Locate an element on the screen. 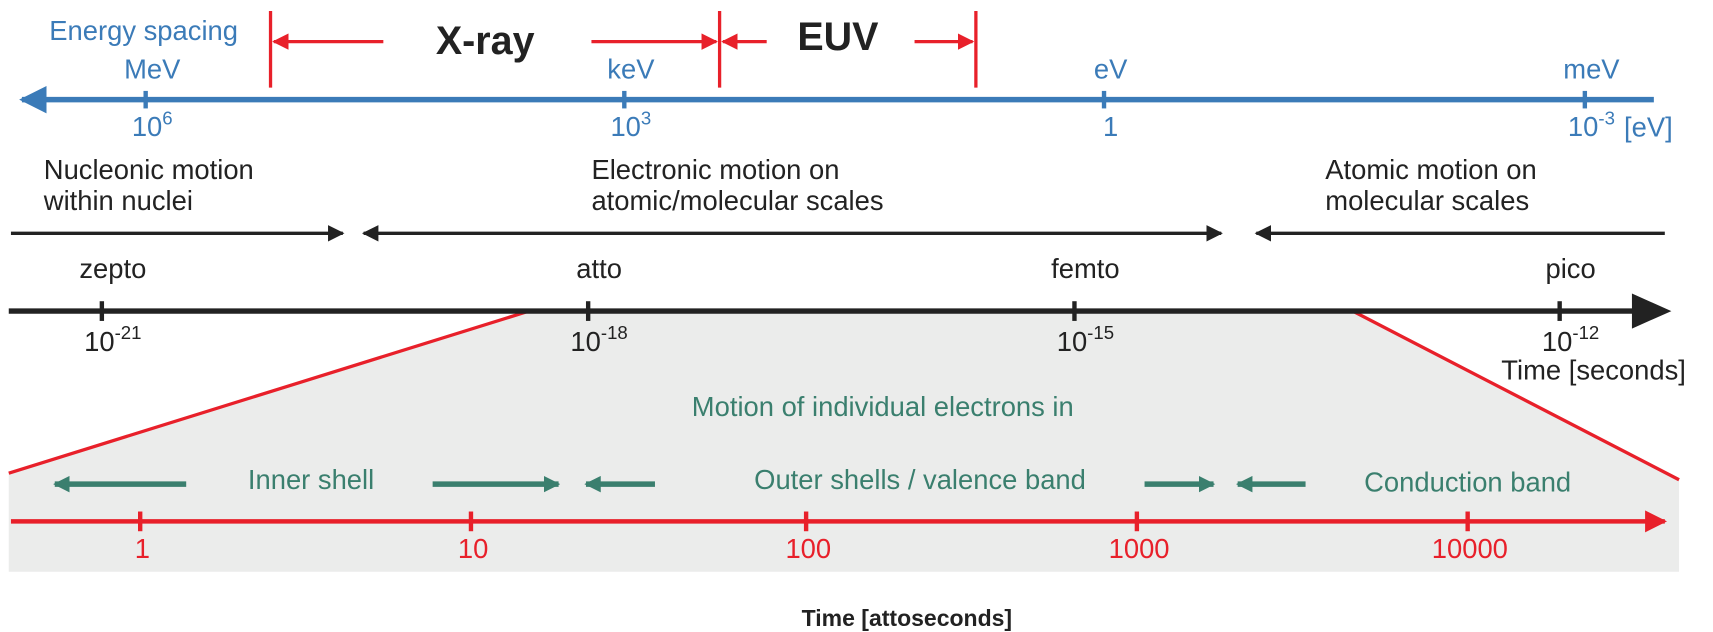 This screenshot has width=1713, height=632. time-axis-head is located at coordinates (1651, 311).